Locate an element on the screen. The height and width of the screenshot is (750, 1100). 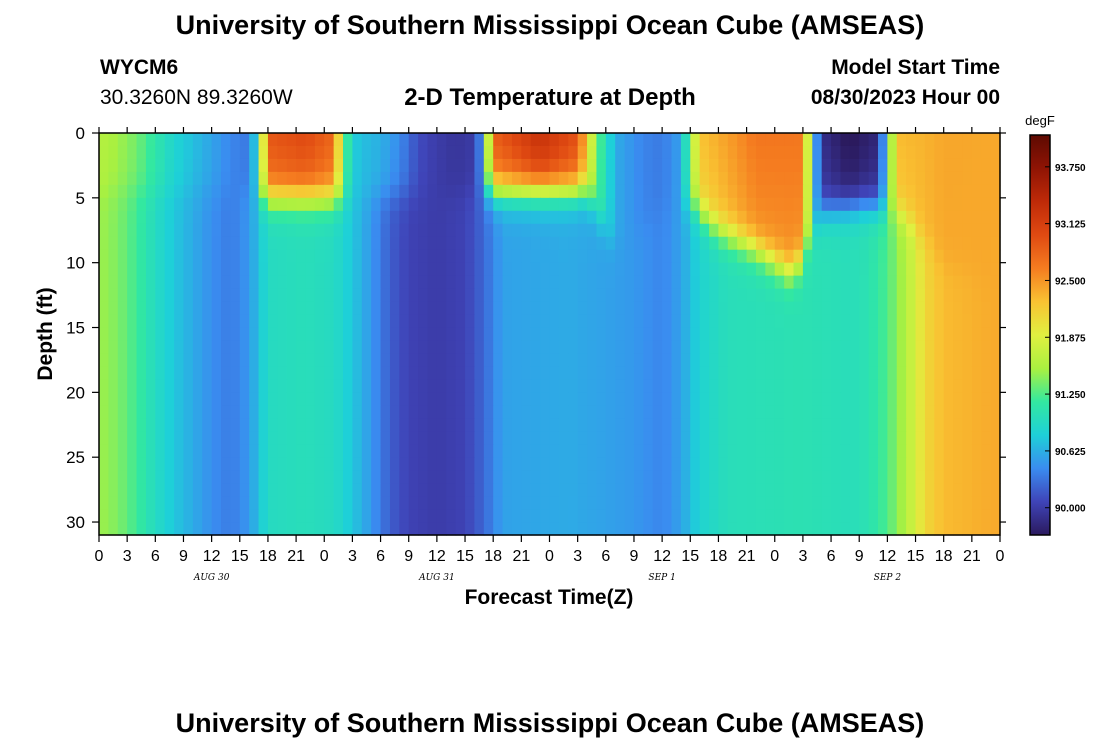
x-tick-label: 6 is located at coordinates (605, 556).